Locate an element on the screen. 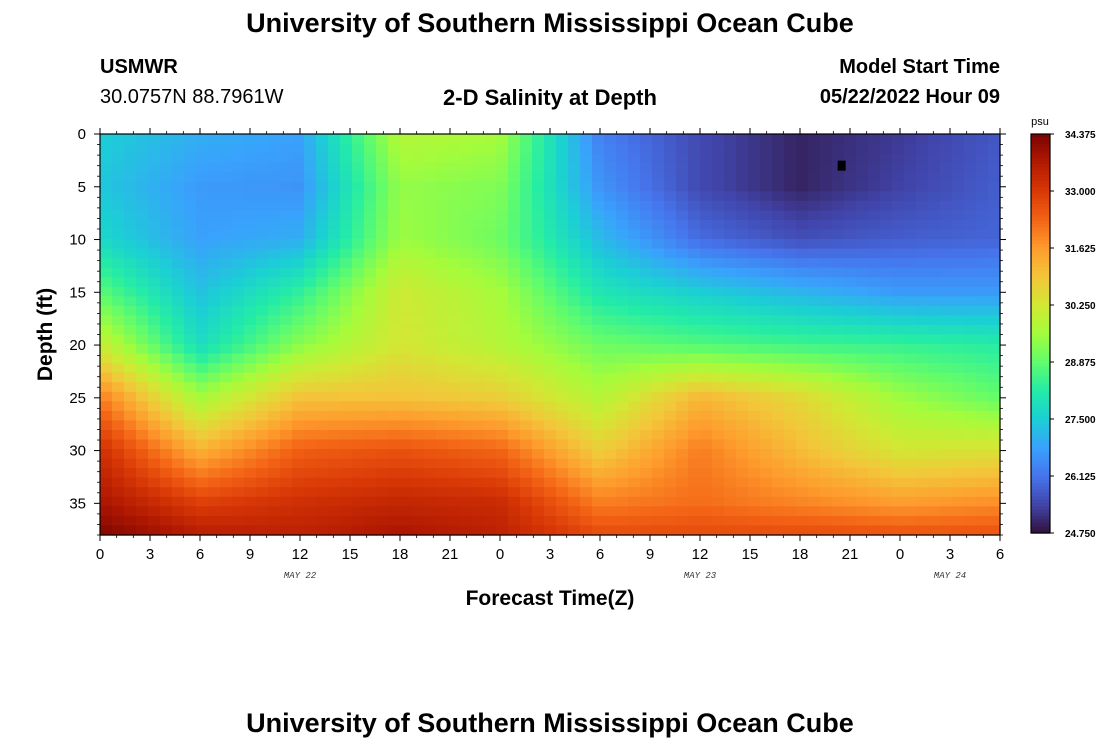  x-tick-label: 6 is located at coordinates (1000, 554).